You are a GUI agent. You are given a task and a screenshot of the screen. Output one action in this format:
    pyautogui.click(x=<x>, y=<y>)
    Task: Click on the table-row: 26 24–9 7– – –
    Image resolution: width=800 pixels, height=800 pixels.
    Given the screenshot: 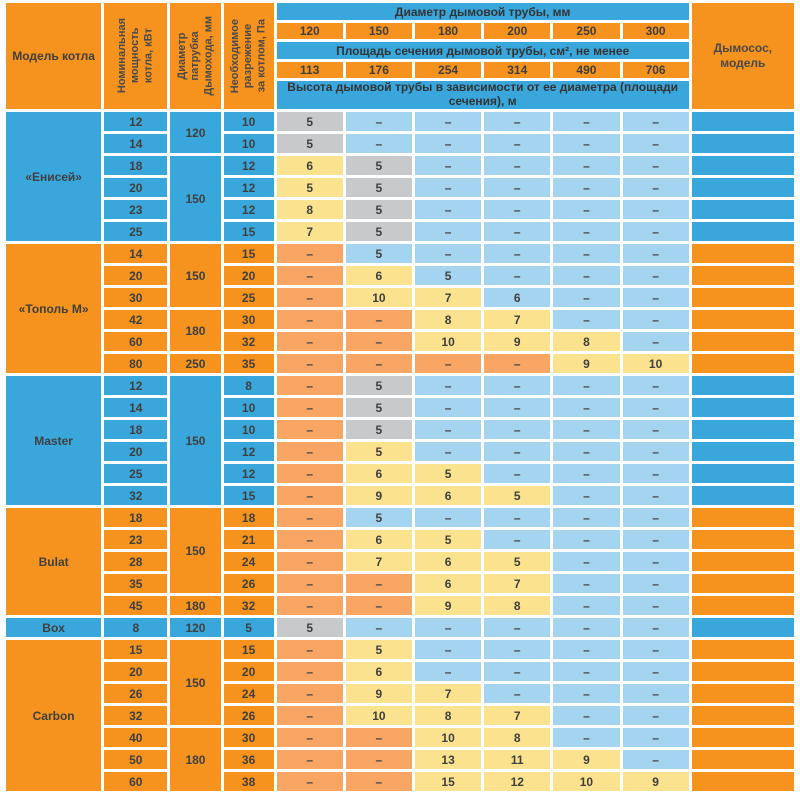 What is the action you would take?
    pyautogui.click(x=400, y=693)
    